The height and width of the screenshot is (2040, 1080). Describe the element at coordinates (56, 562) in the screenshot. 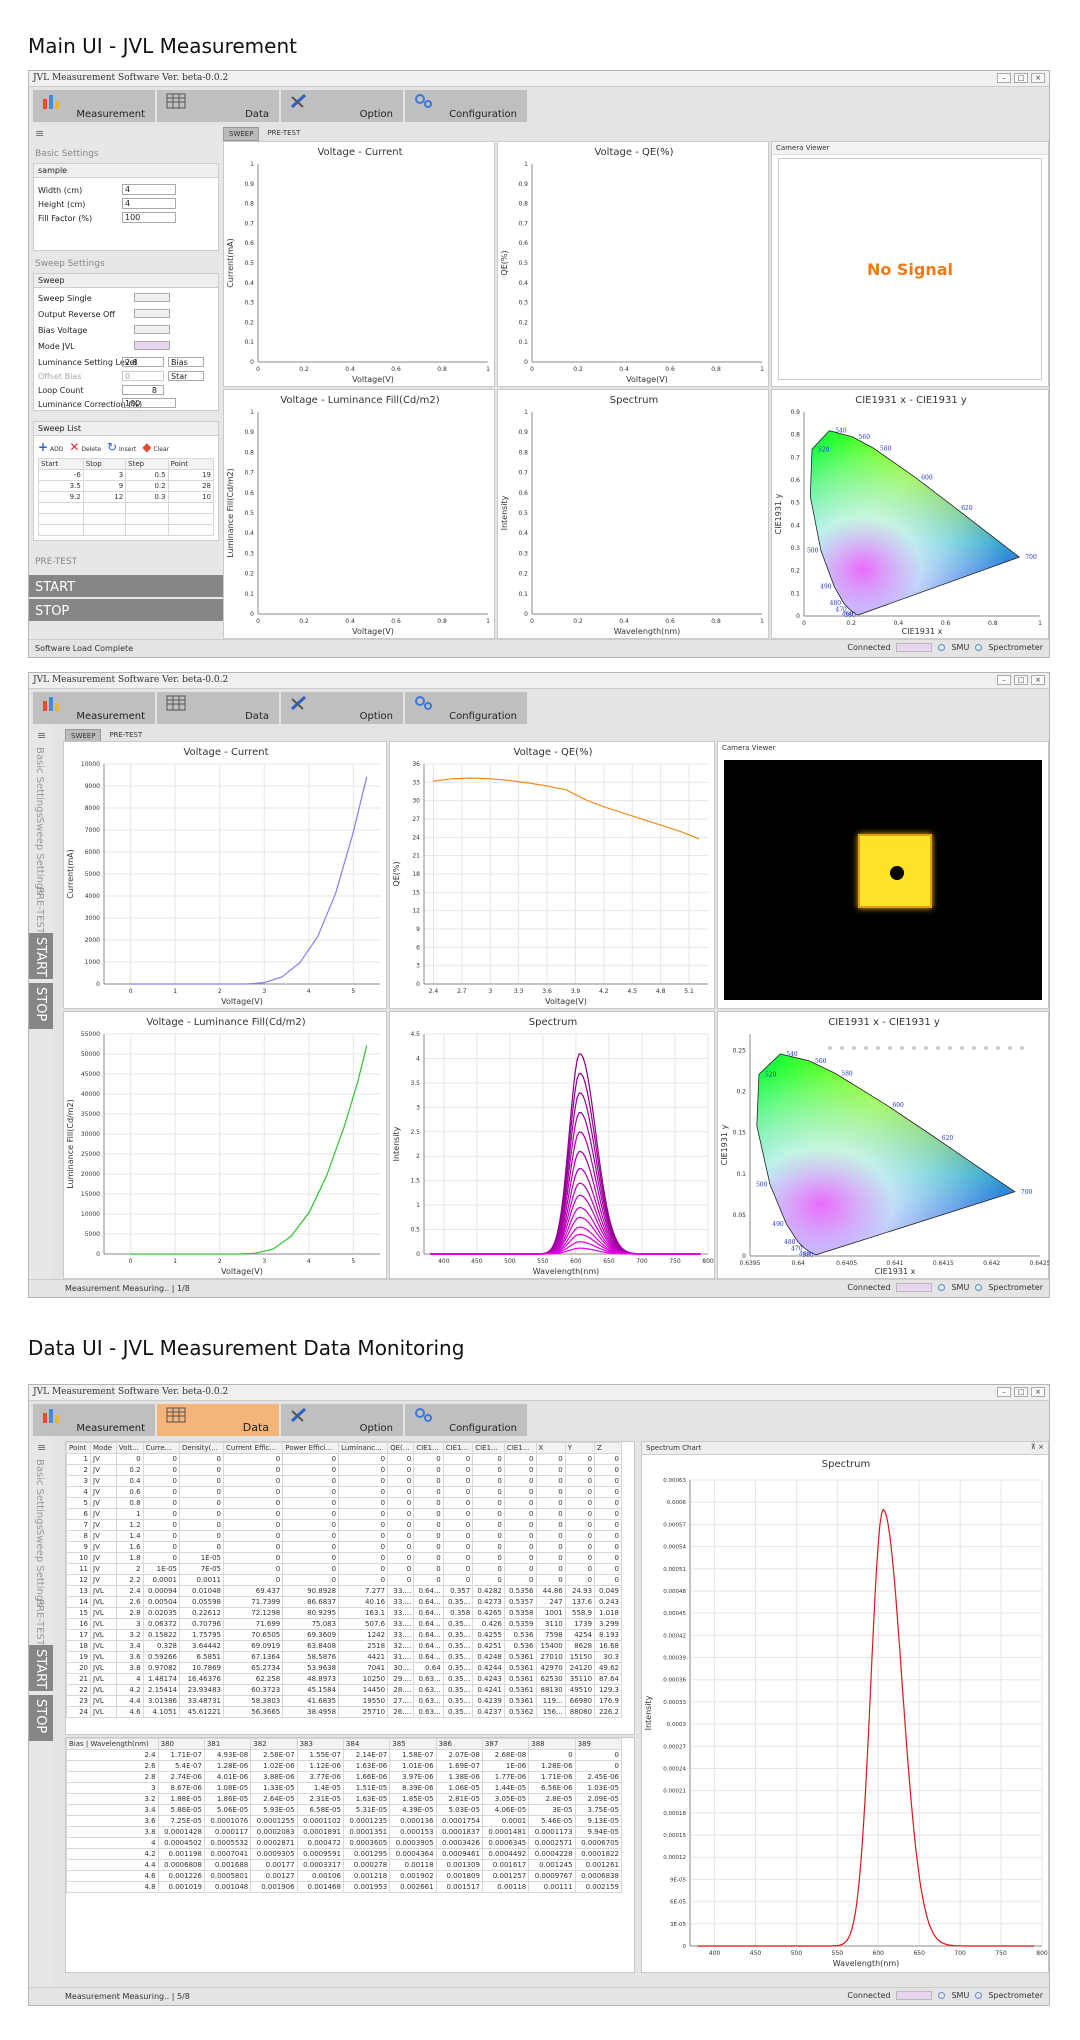

I see `pretest-header: PRE-TEST` at that location.